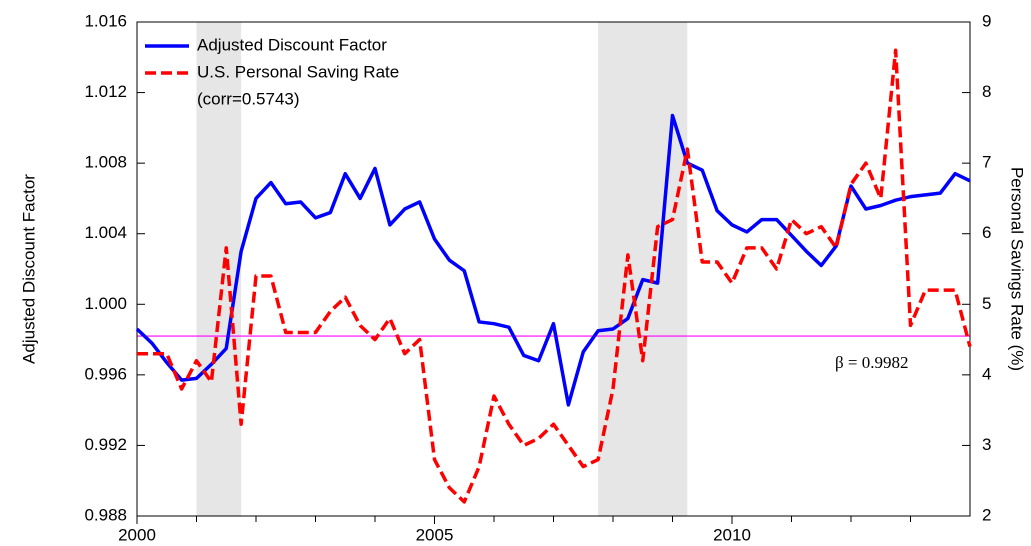 This screenshot has height=546, width=1031. I want to click on y2-tick-label: 6, so click(986, 232).